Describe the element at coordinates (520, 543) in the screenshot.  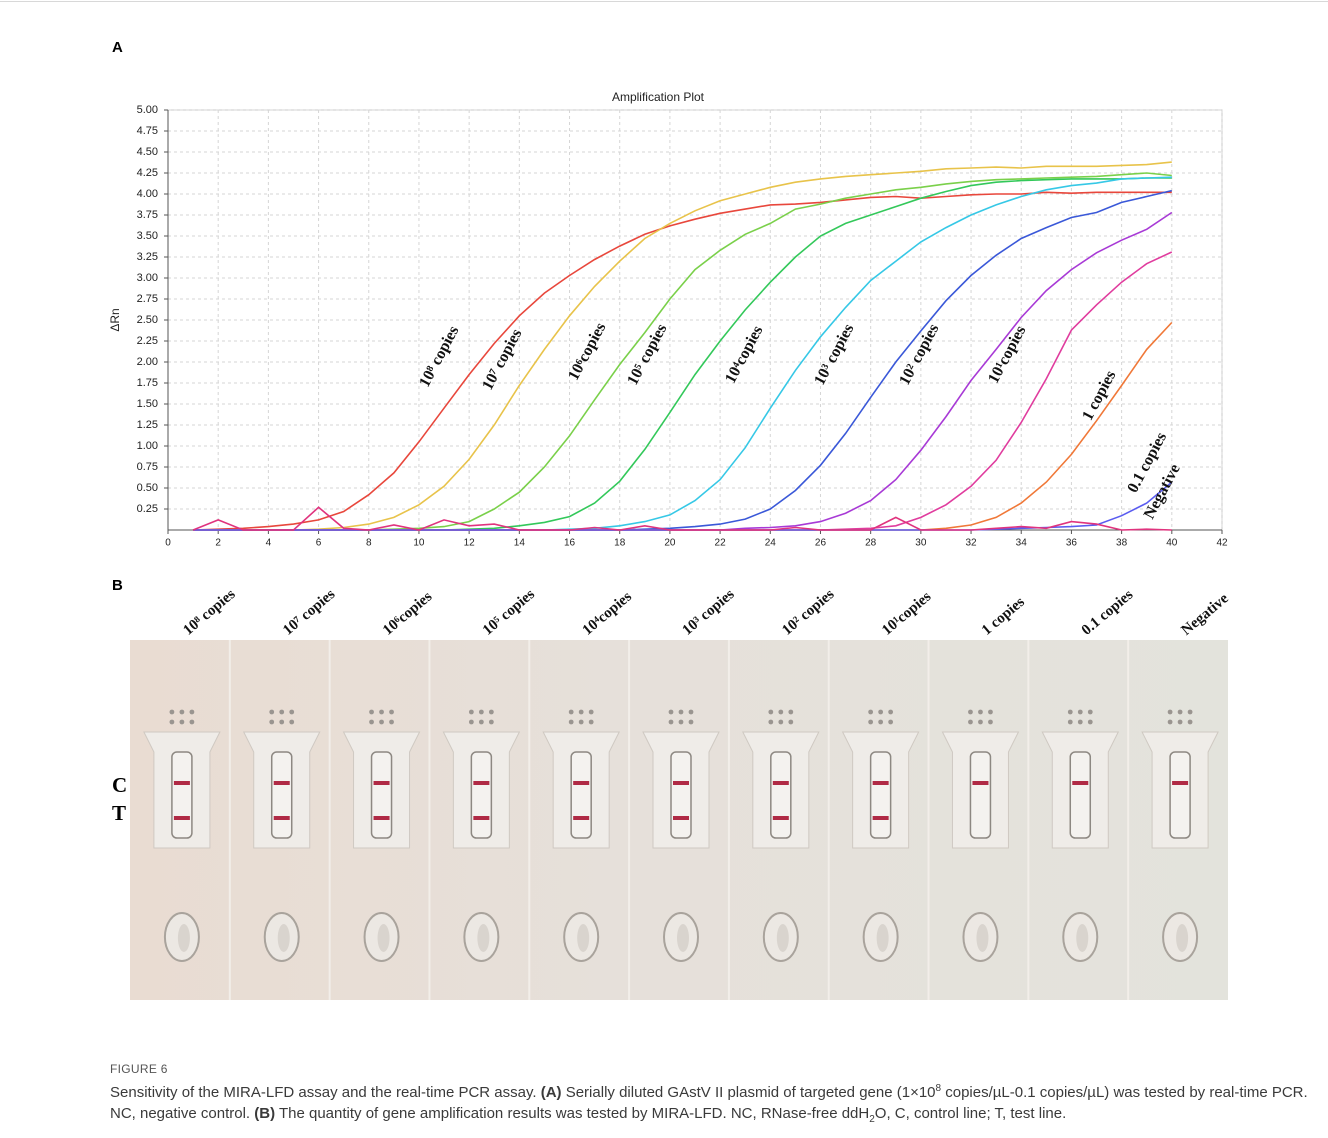
I see `x-tick-label: 14` at that location.